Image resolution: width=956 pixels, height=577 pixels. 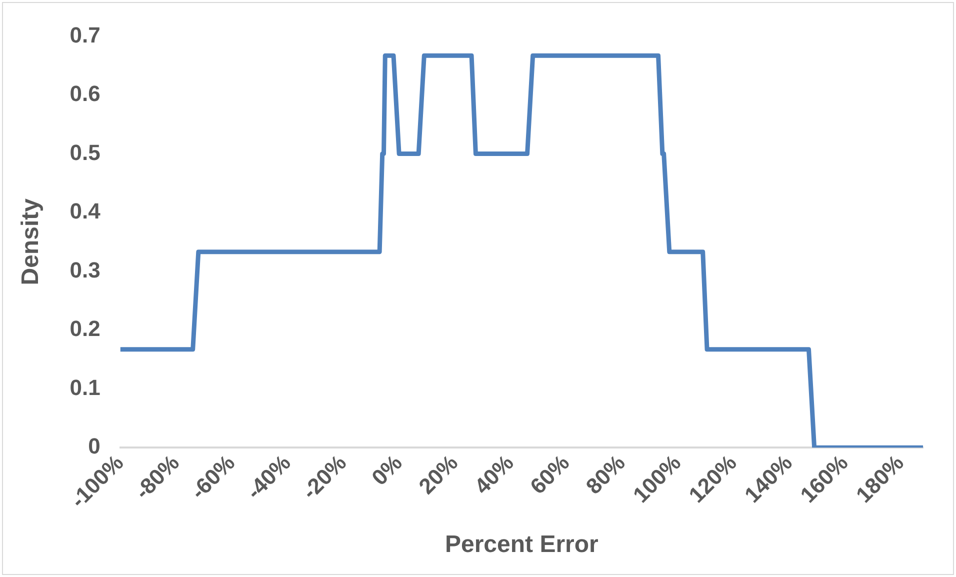 I want to click on x-tick-label: 40%, so click(x=494, y=474).